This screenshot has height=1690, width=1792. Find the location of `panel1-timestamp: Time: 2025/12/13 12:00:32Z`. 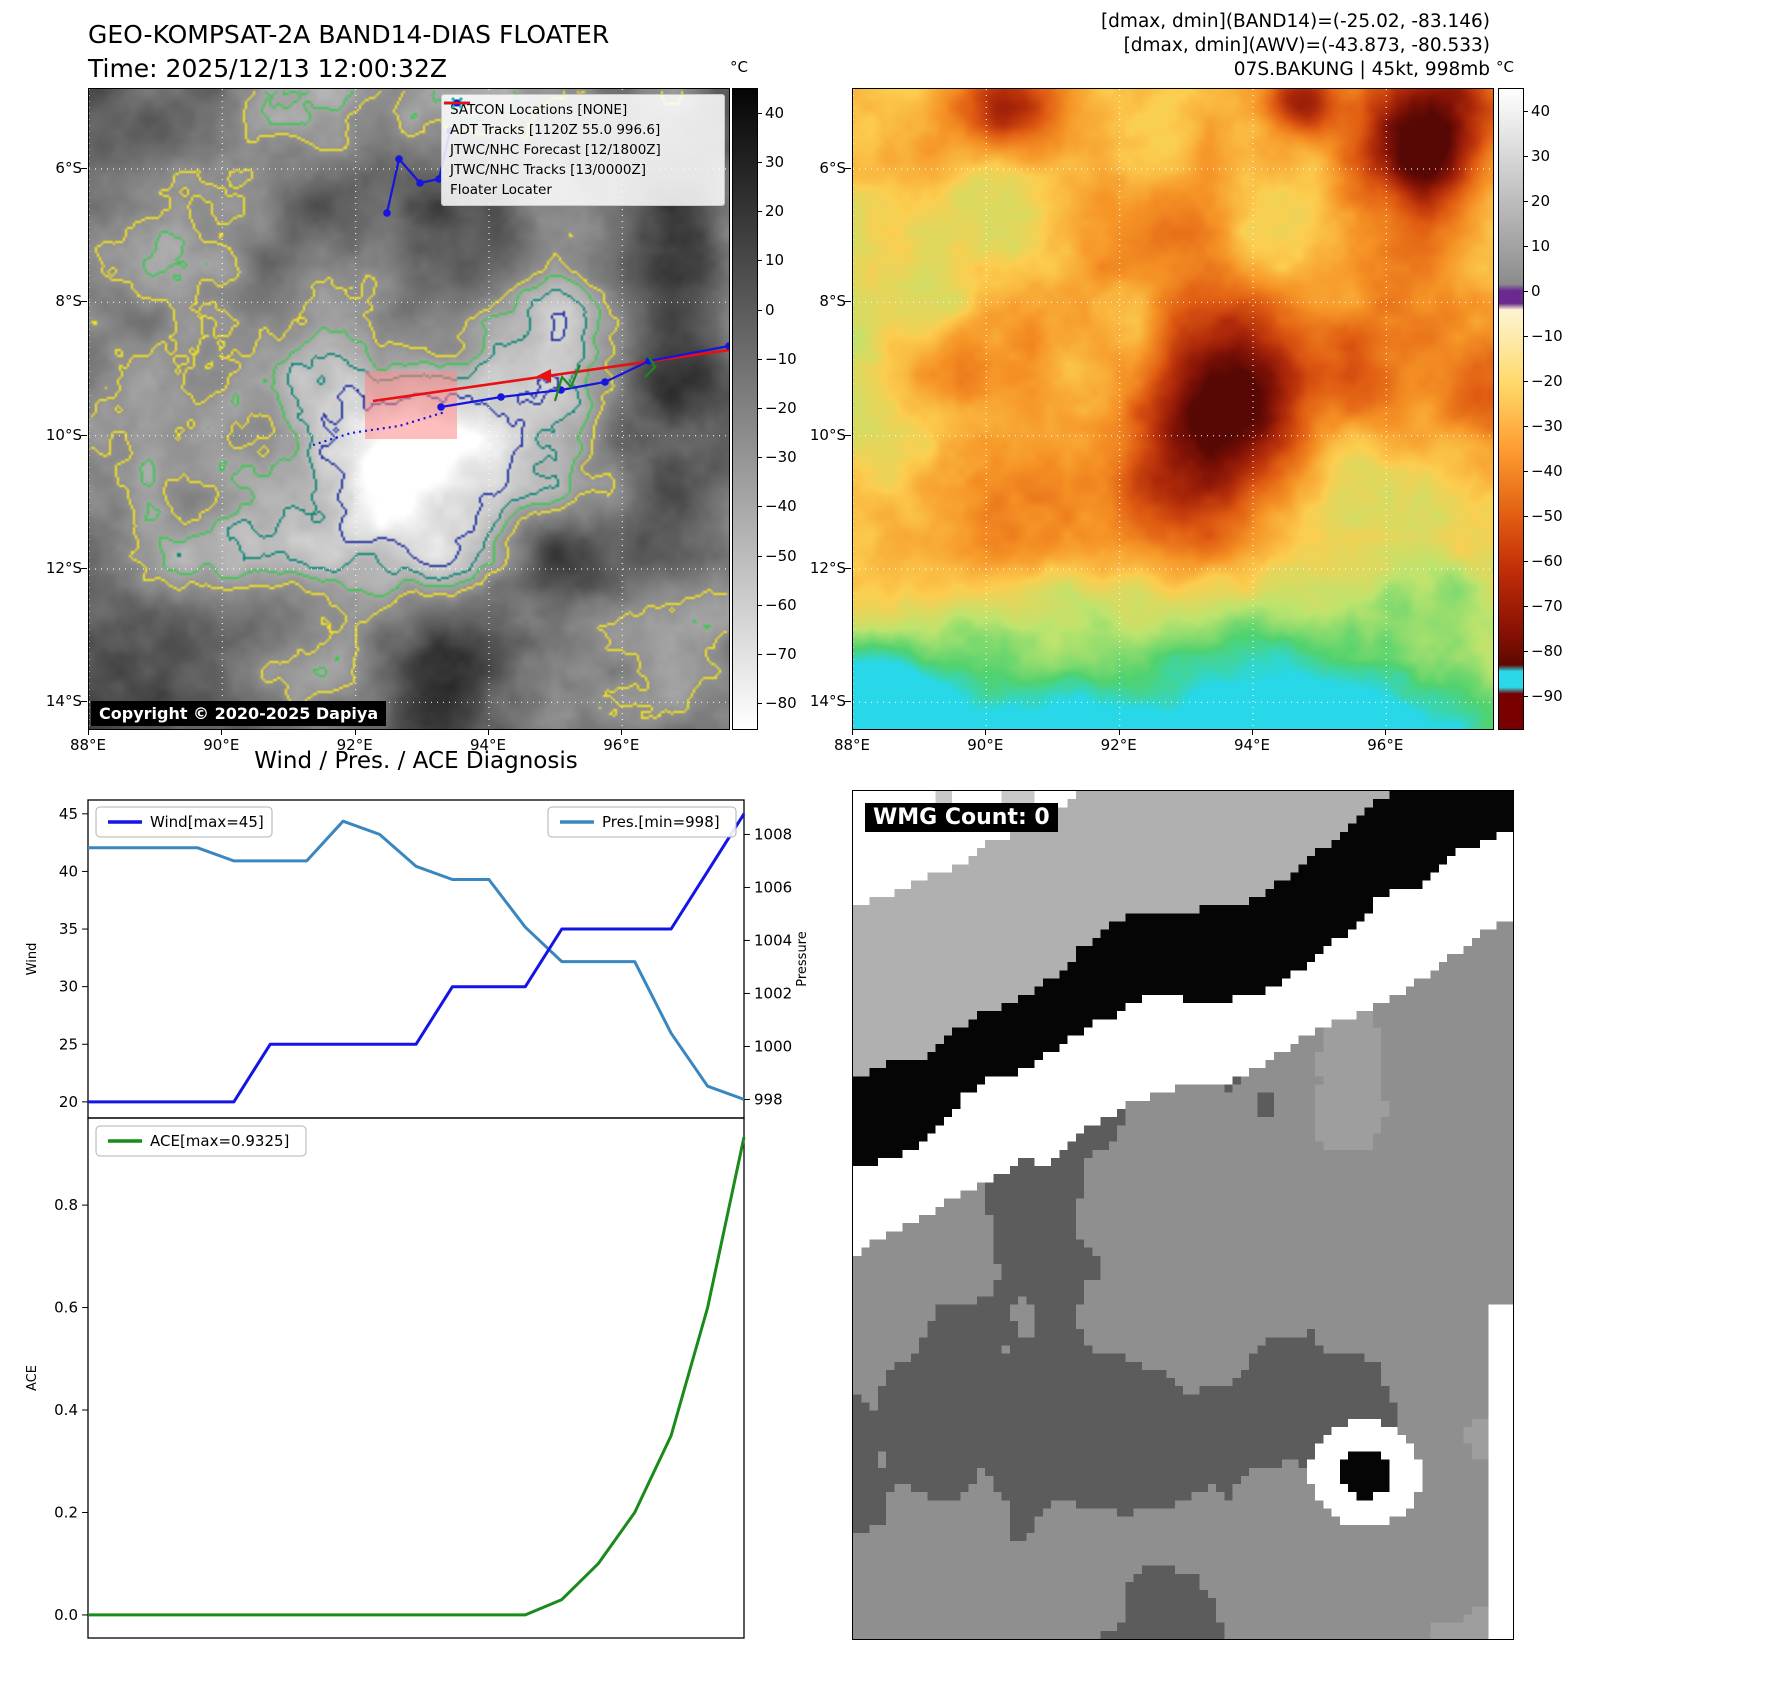

panel1-timestamp: Time: 2025/12/13 12:00:32Z is located at coordinates (267, 68).